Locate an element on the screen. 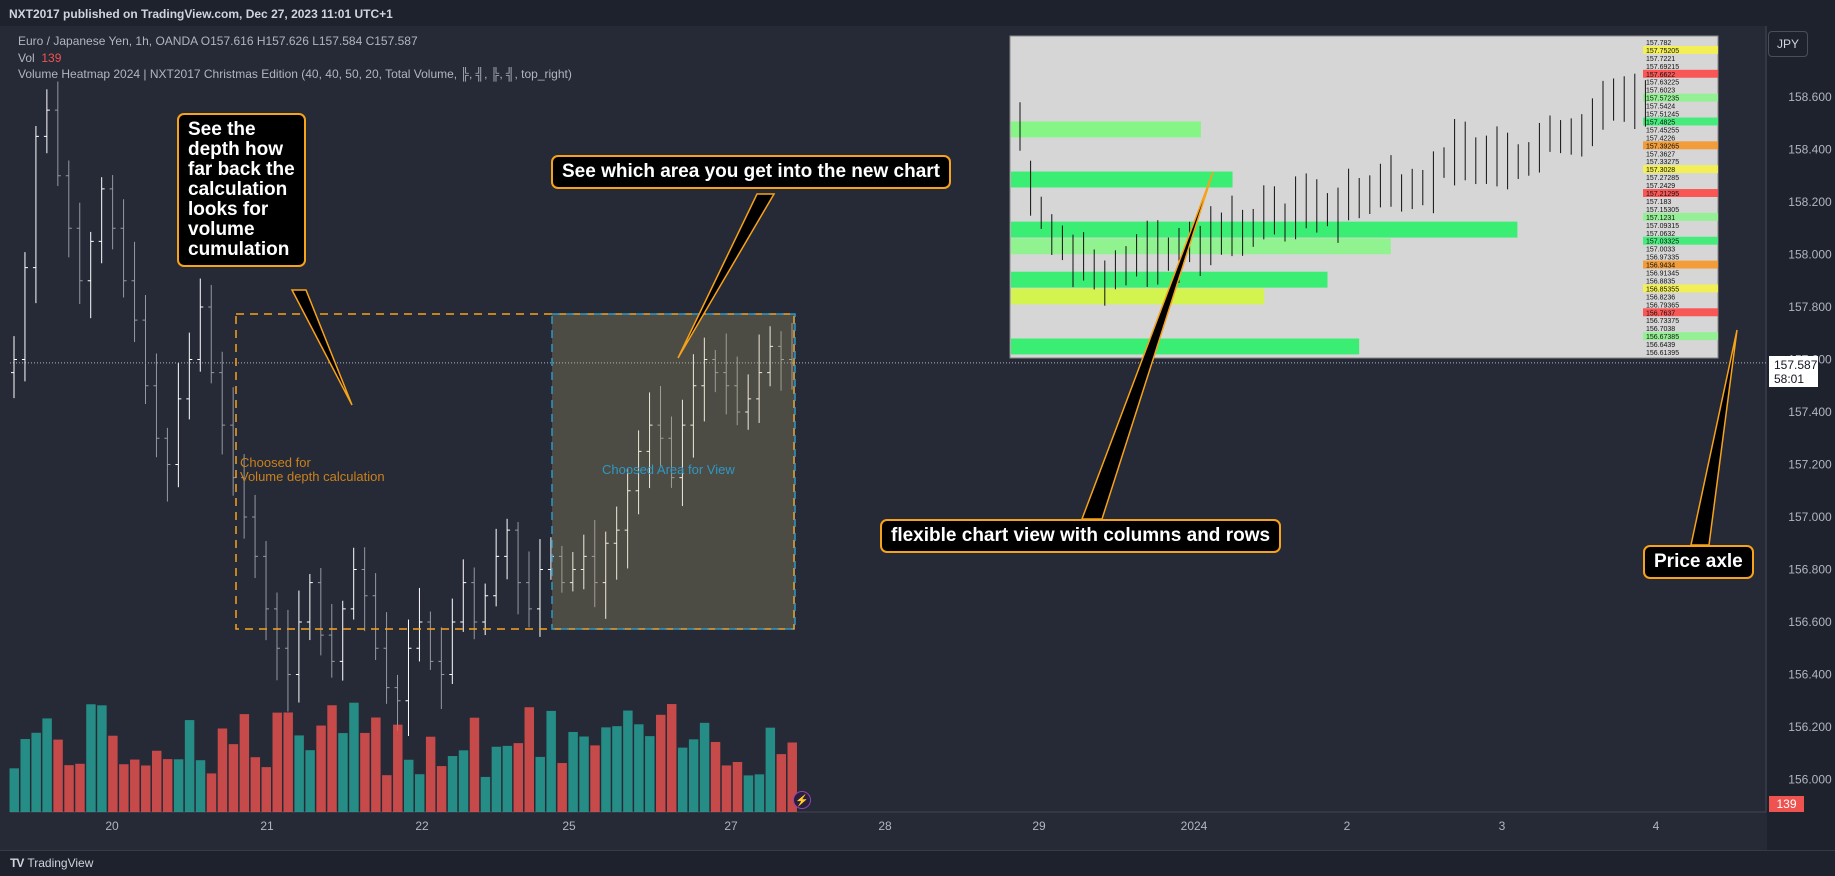 The width and height of the screenshot is (1835, 876). y-tick-label: 157.400 is located at coordinates (1810, 412).